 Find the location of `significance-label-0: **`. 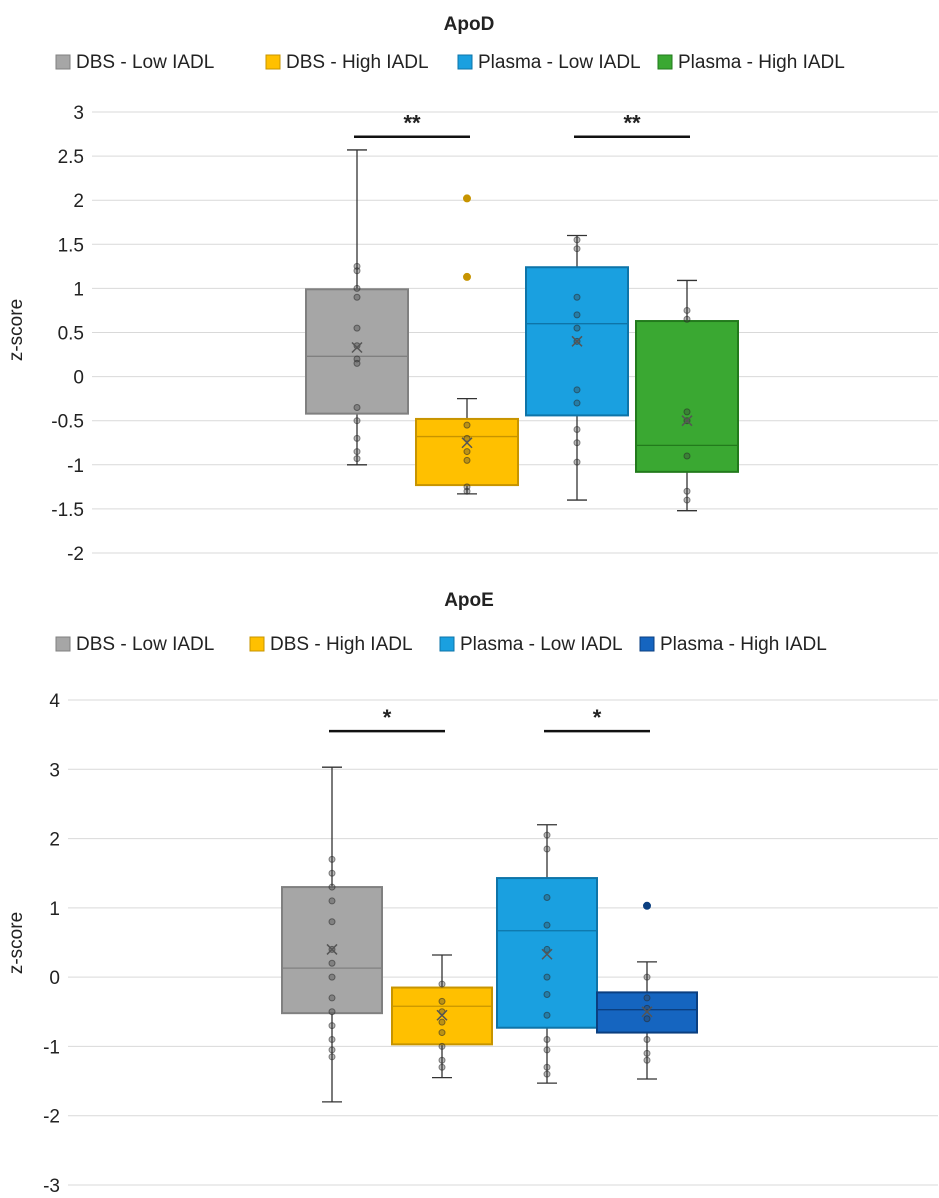

significance-label-0: ** is located at coordinates (412, 123).